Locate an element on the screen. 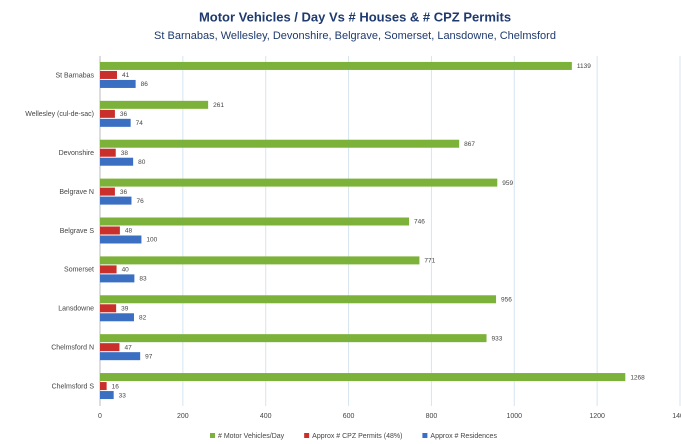 This screenshot has height=444, width=681. data-label: 38 is located at coordinates (125, 153).